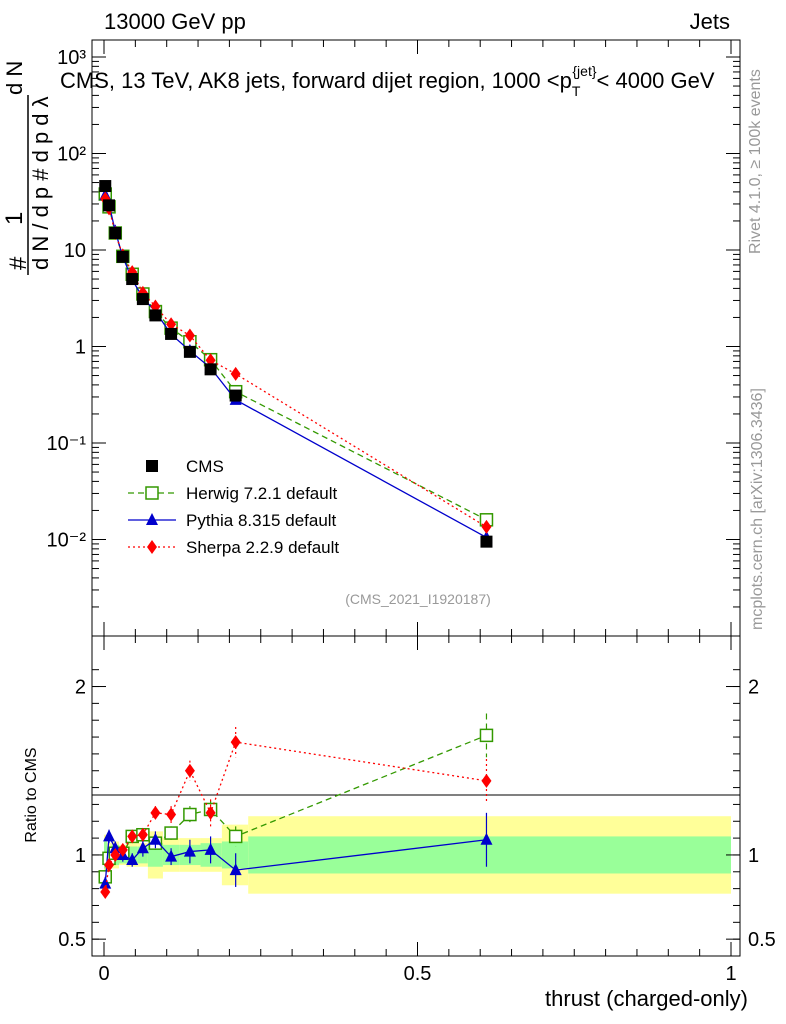 This screenshot has width=786, height=1024. Describe the element at coordinates (261, 493) in the screenshot. I see `legend-label: Herwig 7.2.1 default` at that location.